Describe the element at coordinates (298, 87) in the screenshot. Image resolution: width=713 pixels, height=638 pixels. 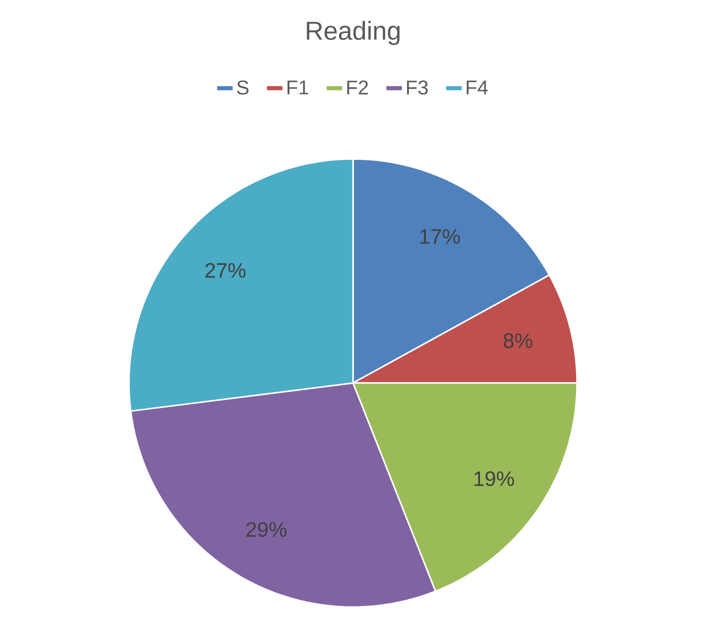
I see `legend-label: F1` at that location.